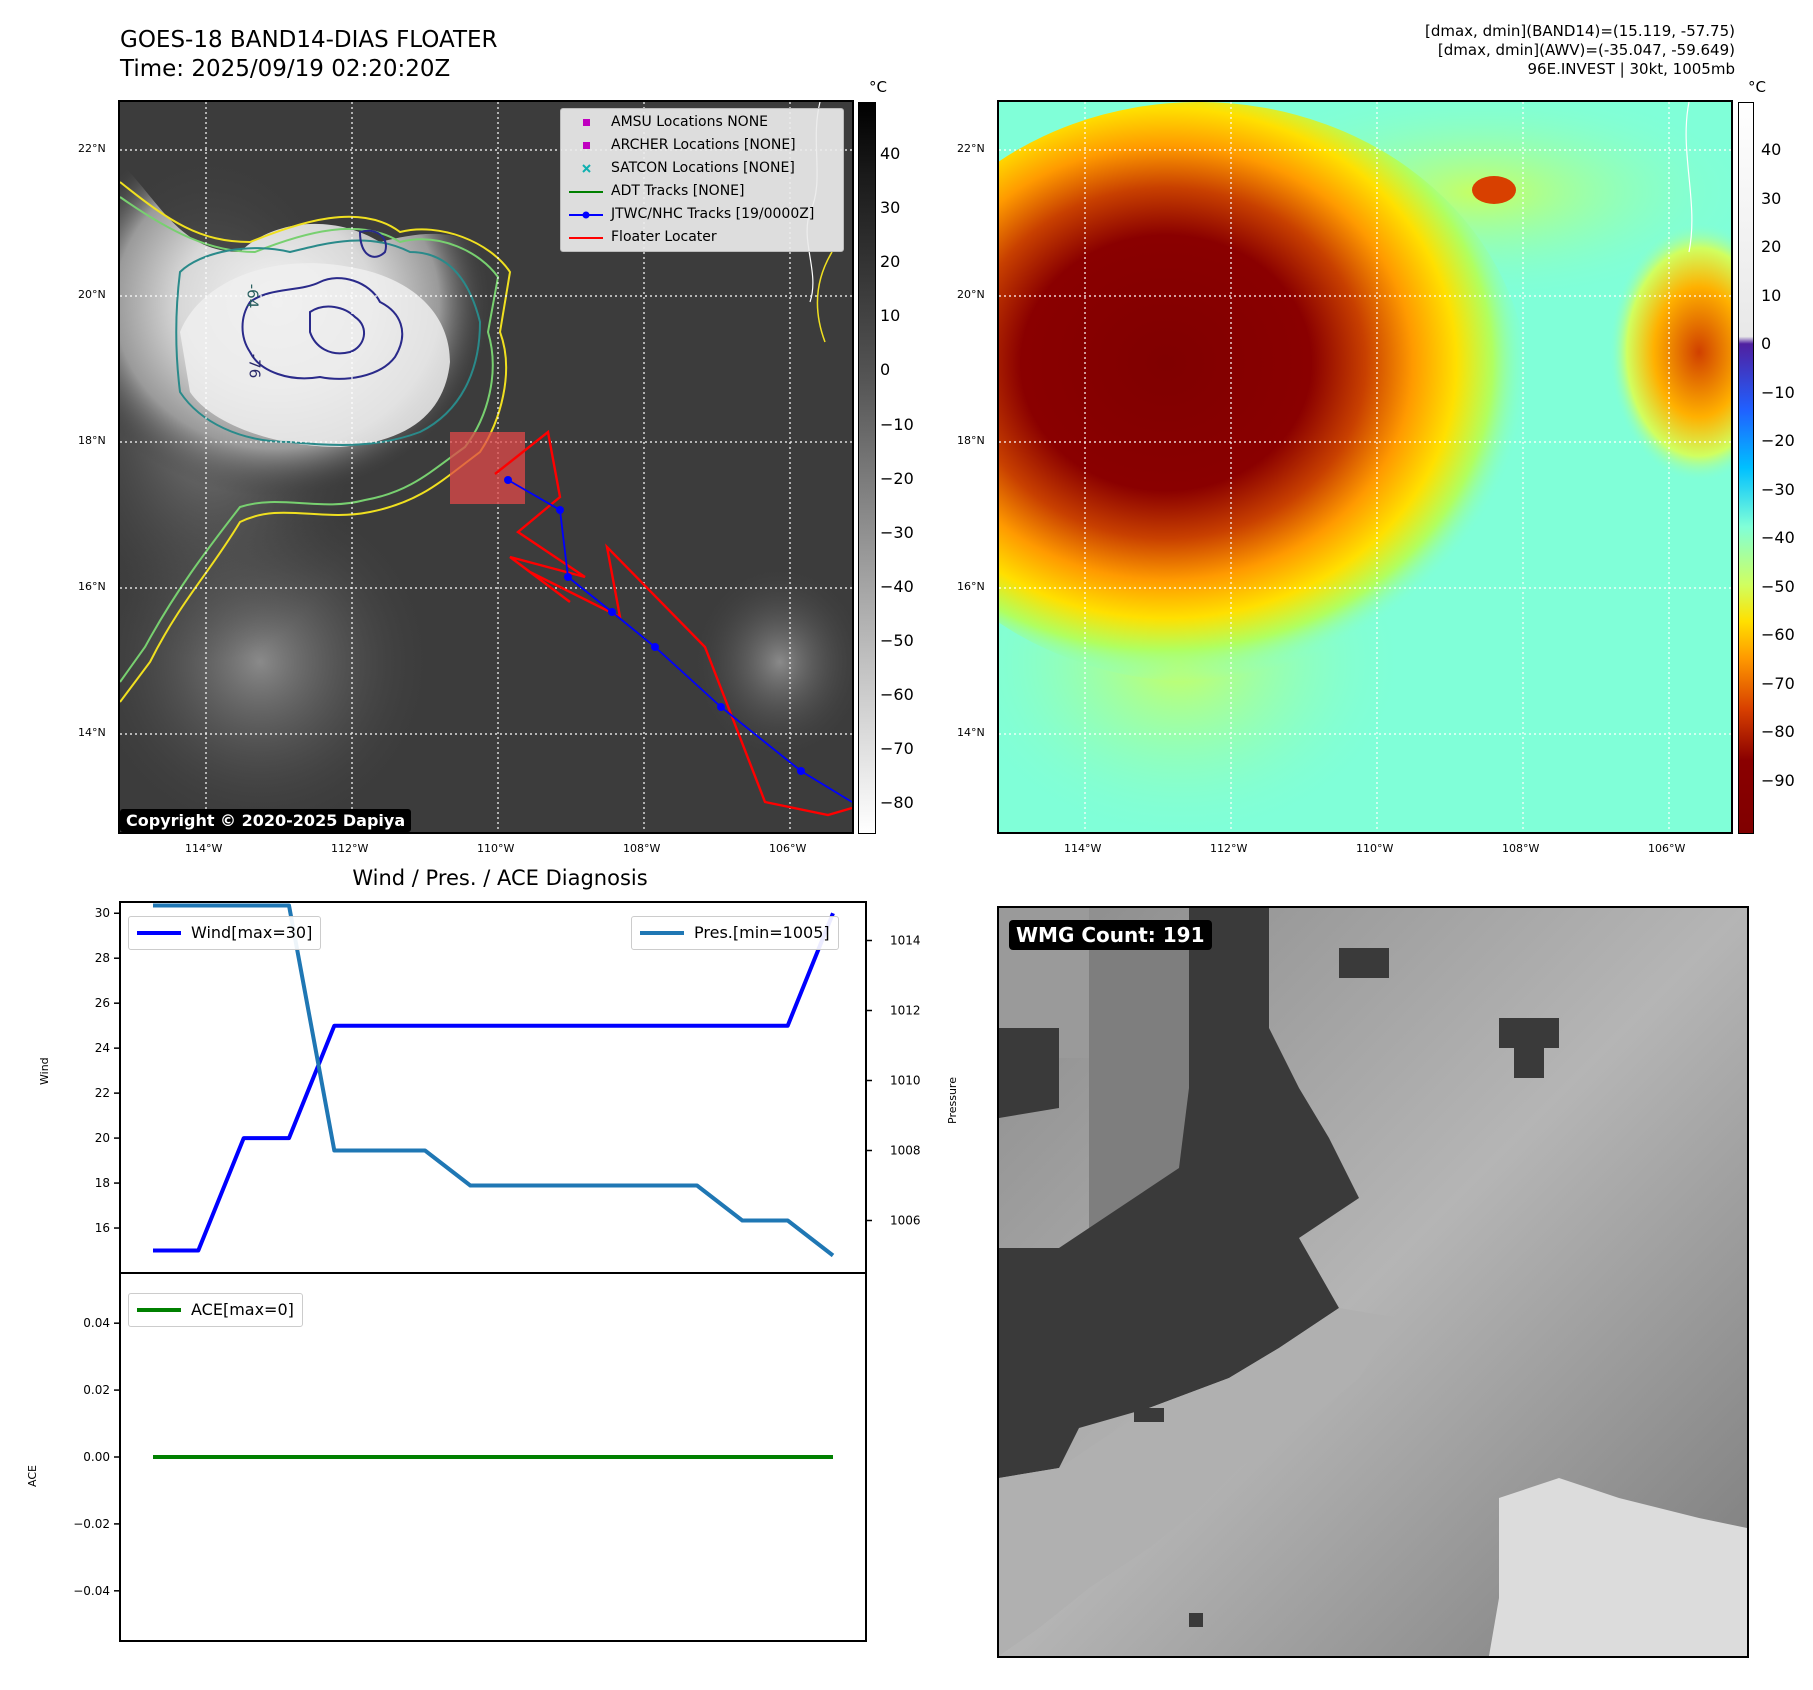  What do you see at coordinates (1778, 586) in the screenshot?
I see `right-colorbar-tick-label: −50` at bounding box center [1778, 586].